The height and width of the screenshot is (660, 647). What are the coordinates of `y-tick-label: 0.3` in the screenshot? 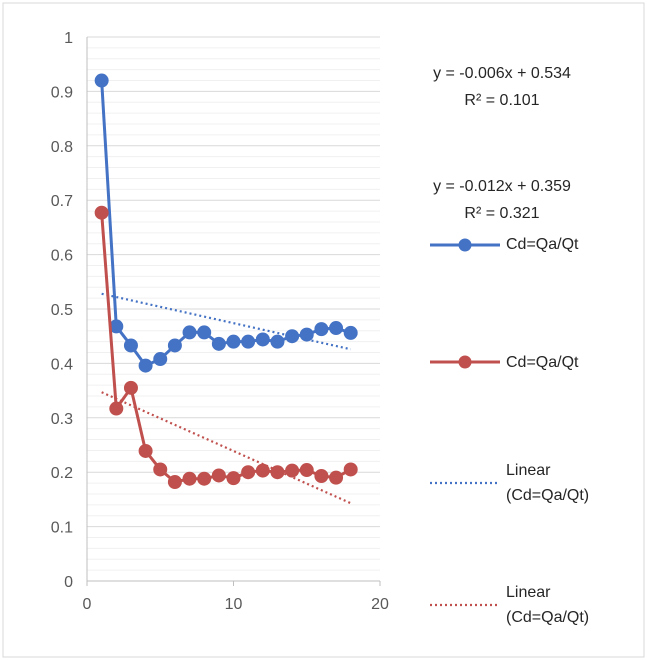 It's located at (62, 419).